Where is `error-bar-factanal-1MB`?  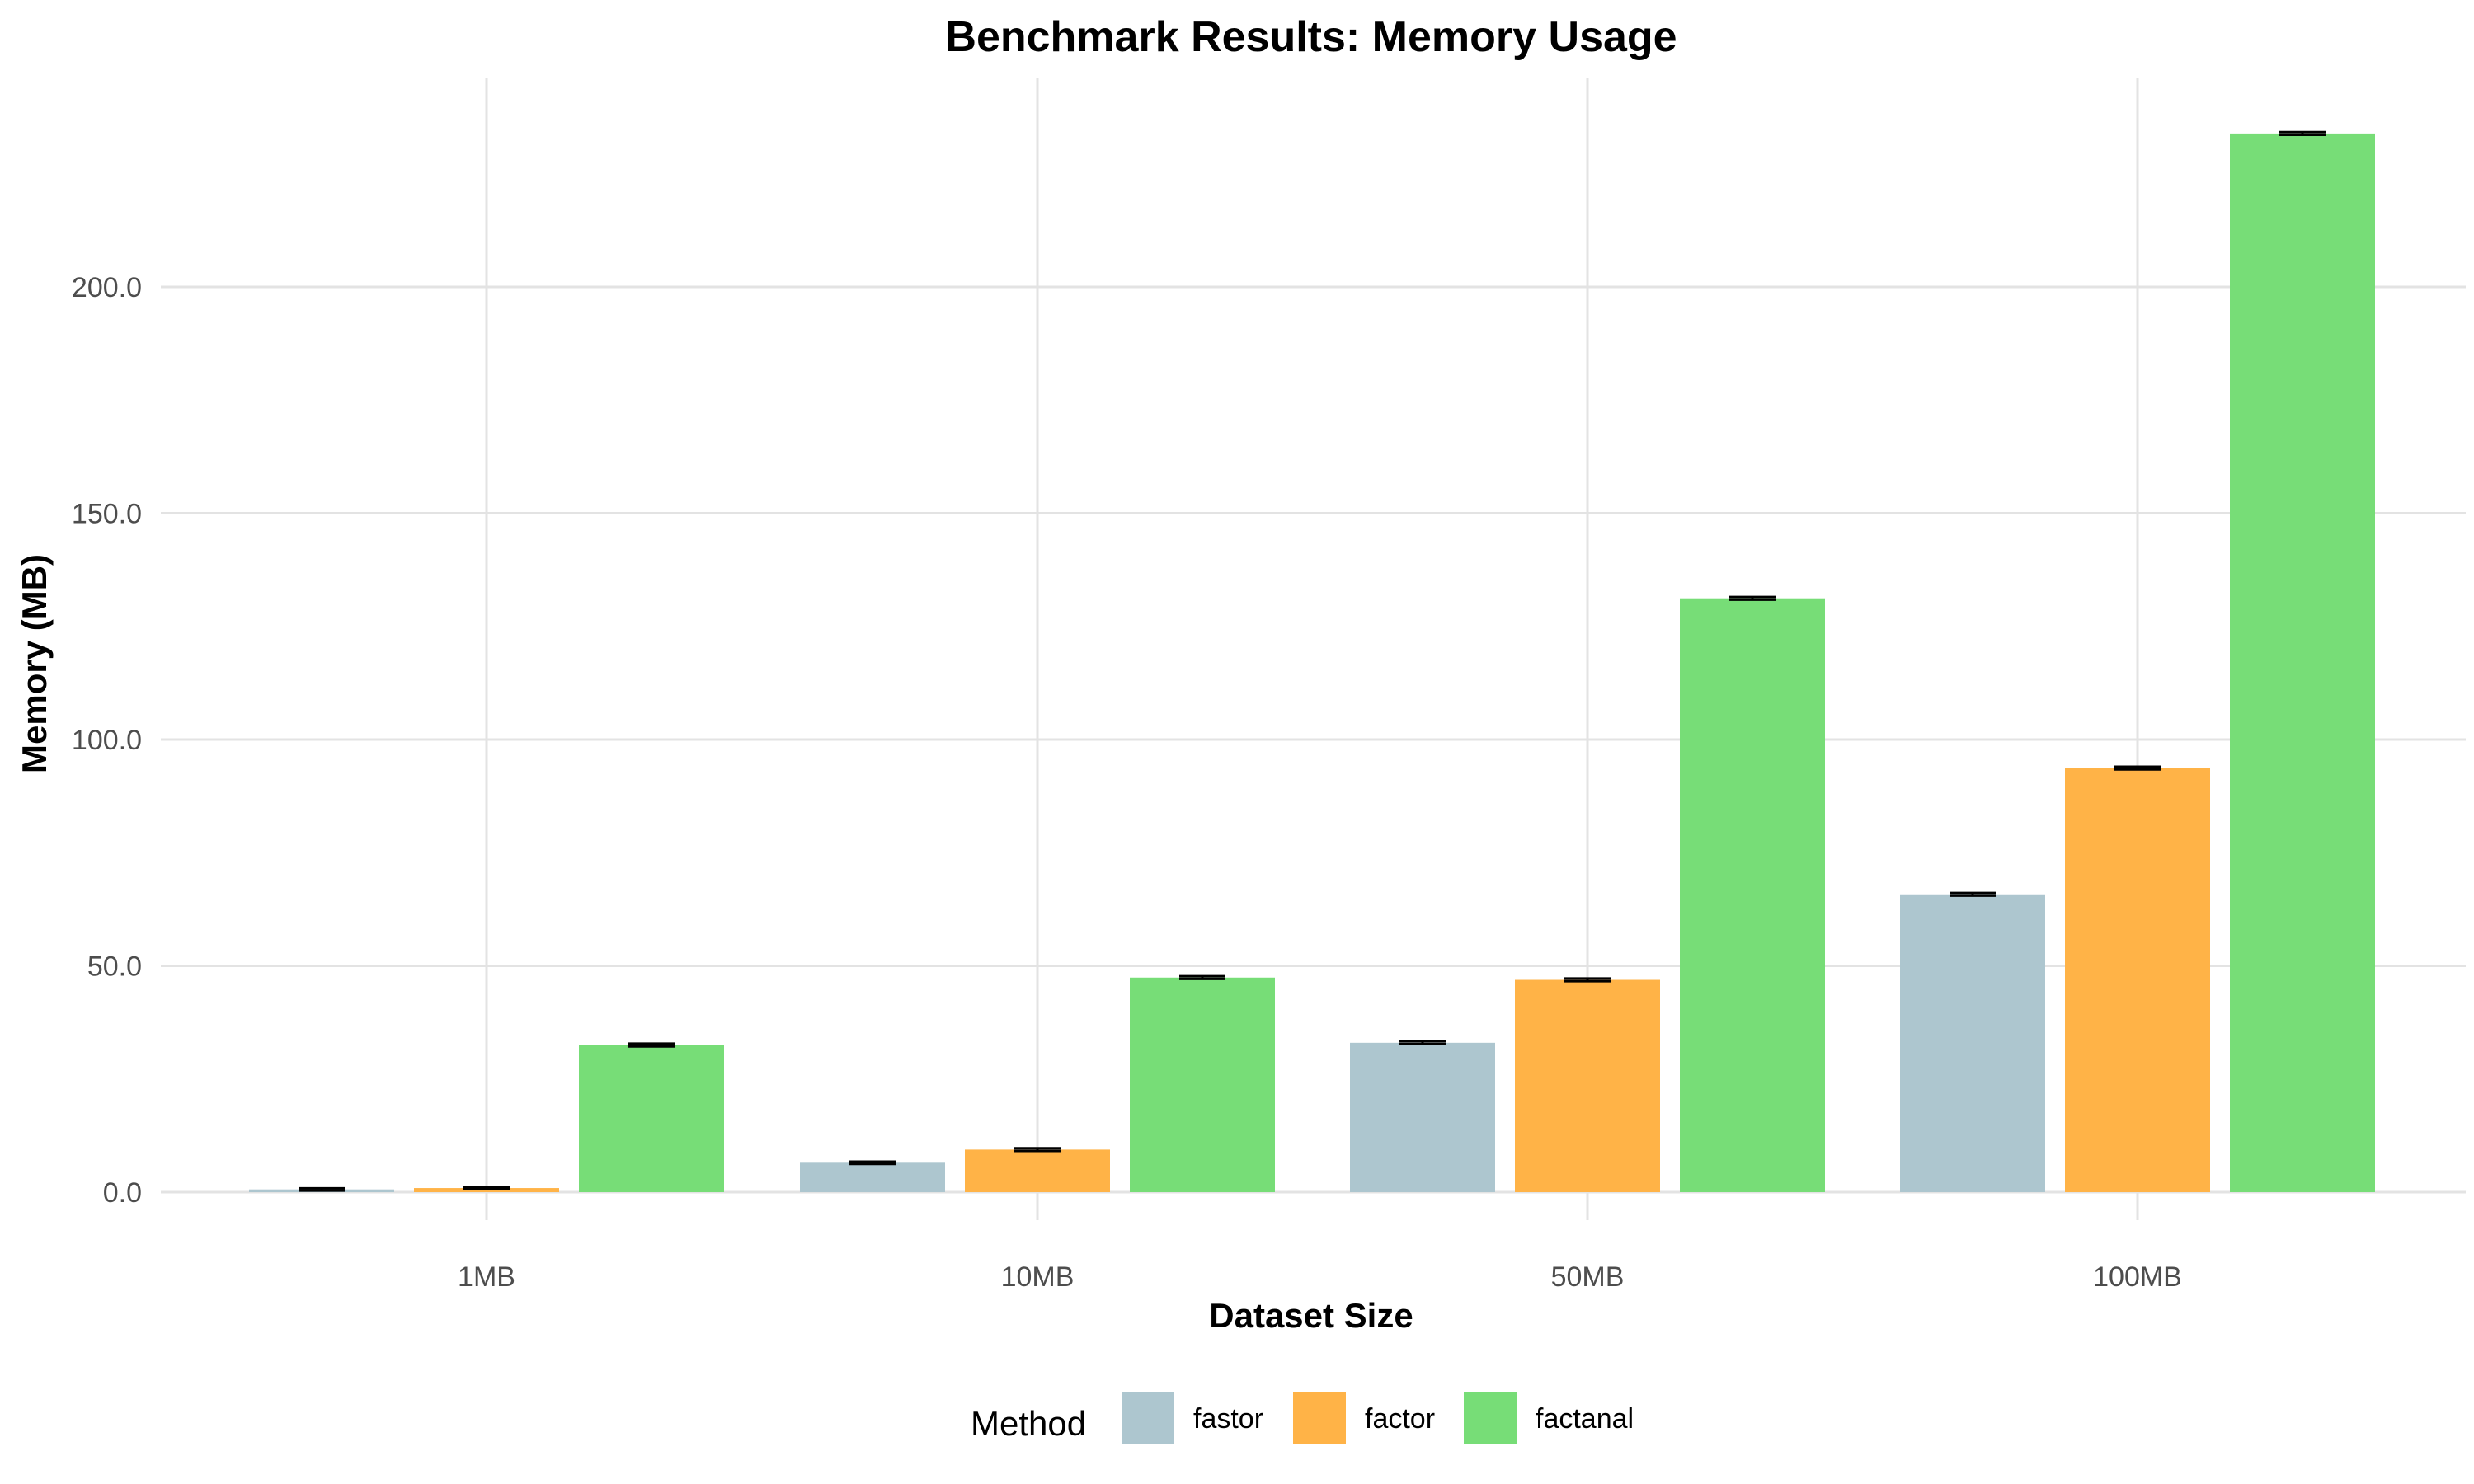
error-bar-factanal-1MB is located at coordinates (651, 1045).